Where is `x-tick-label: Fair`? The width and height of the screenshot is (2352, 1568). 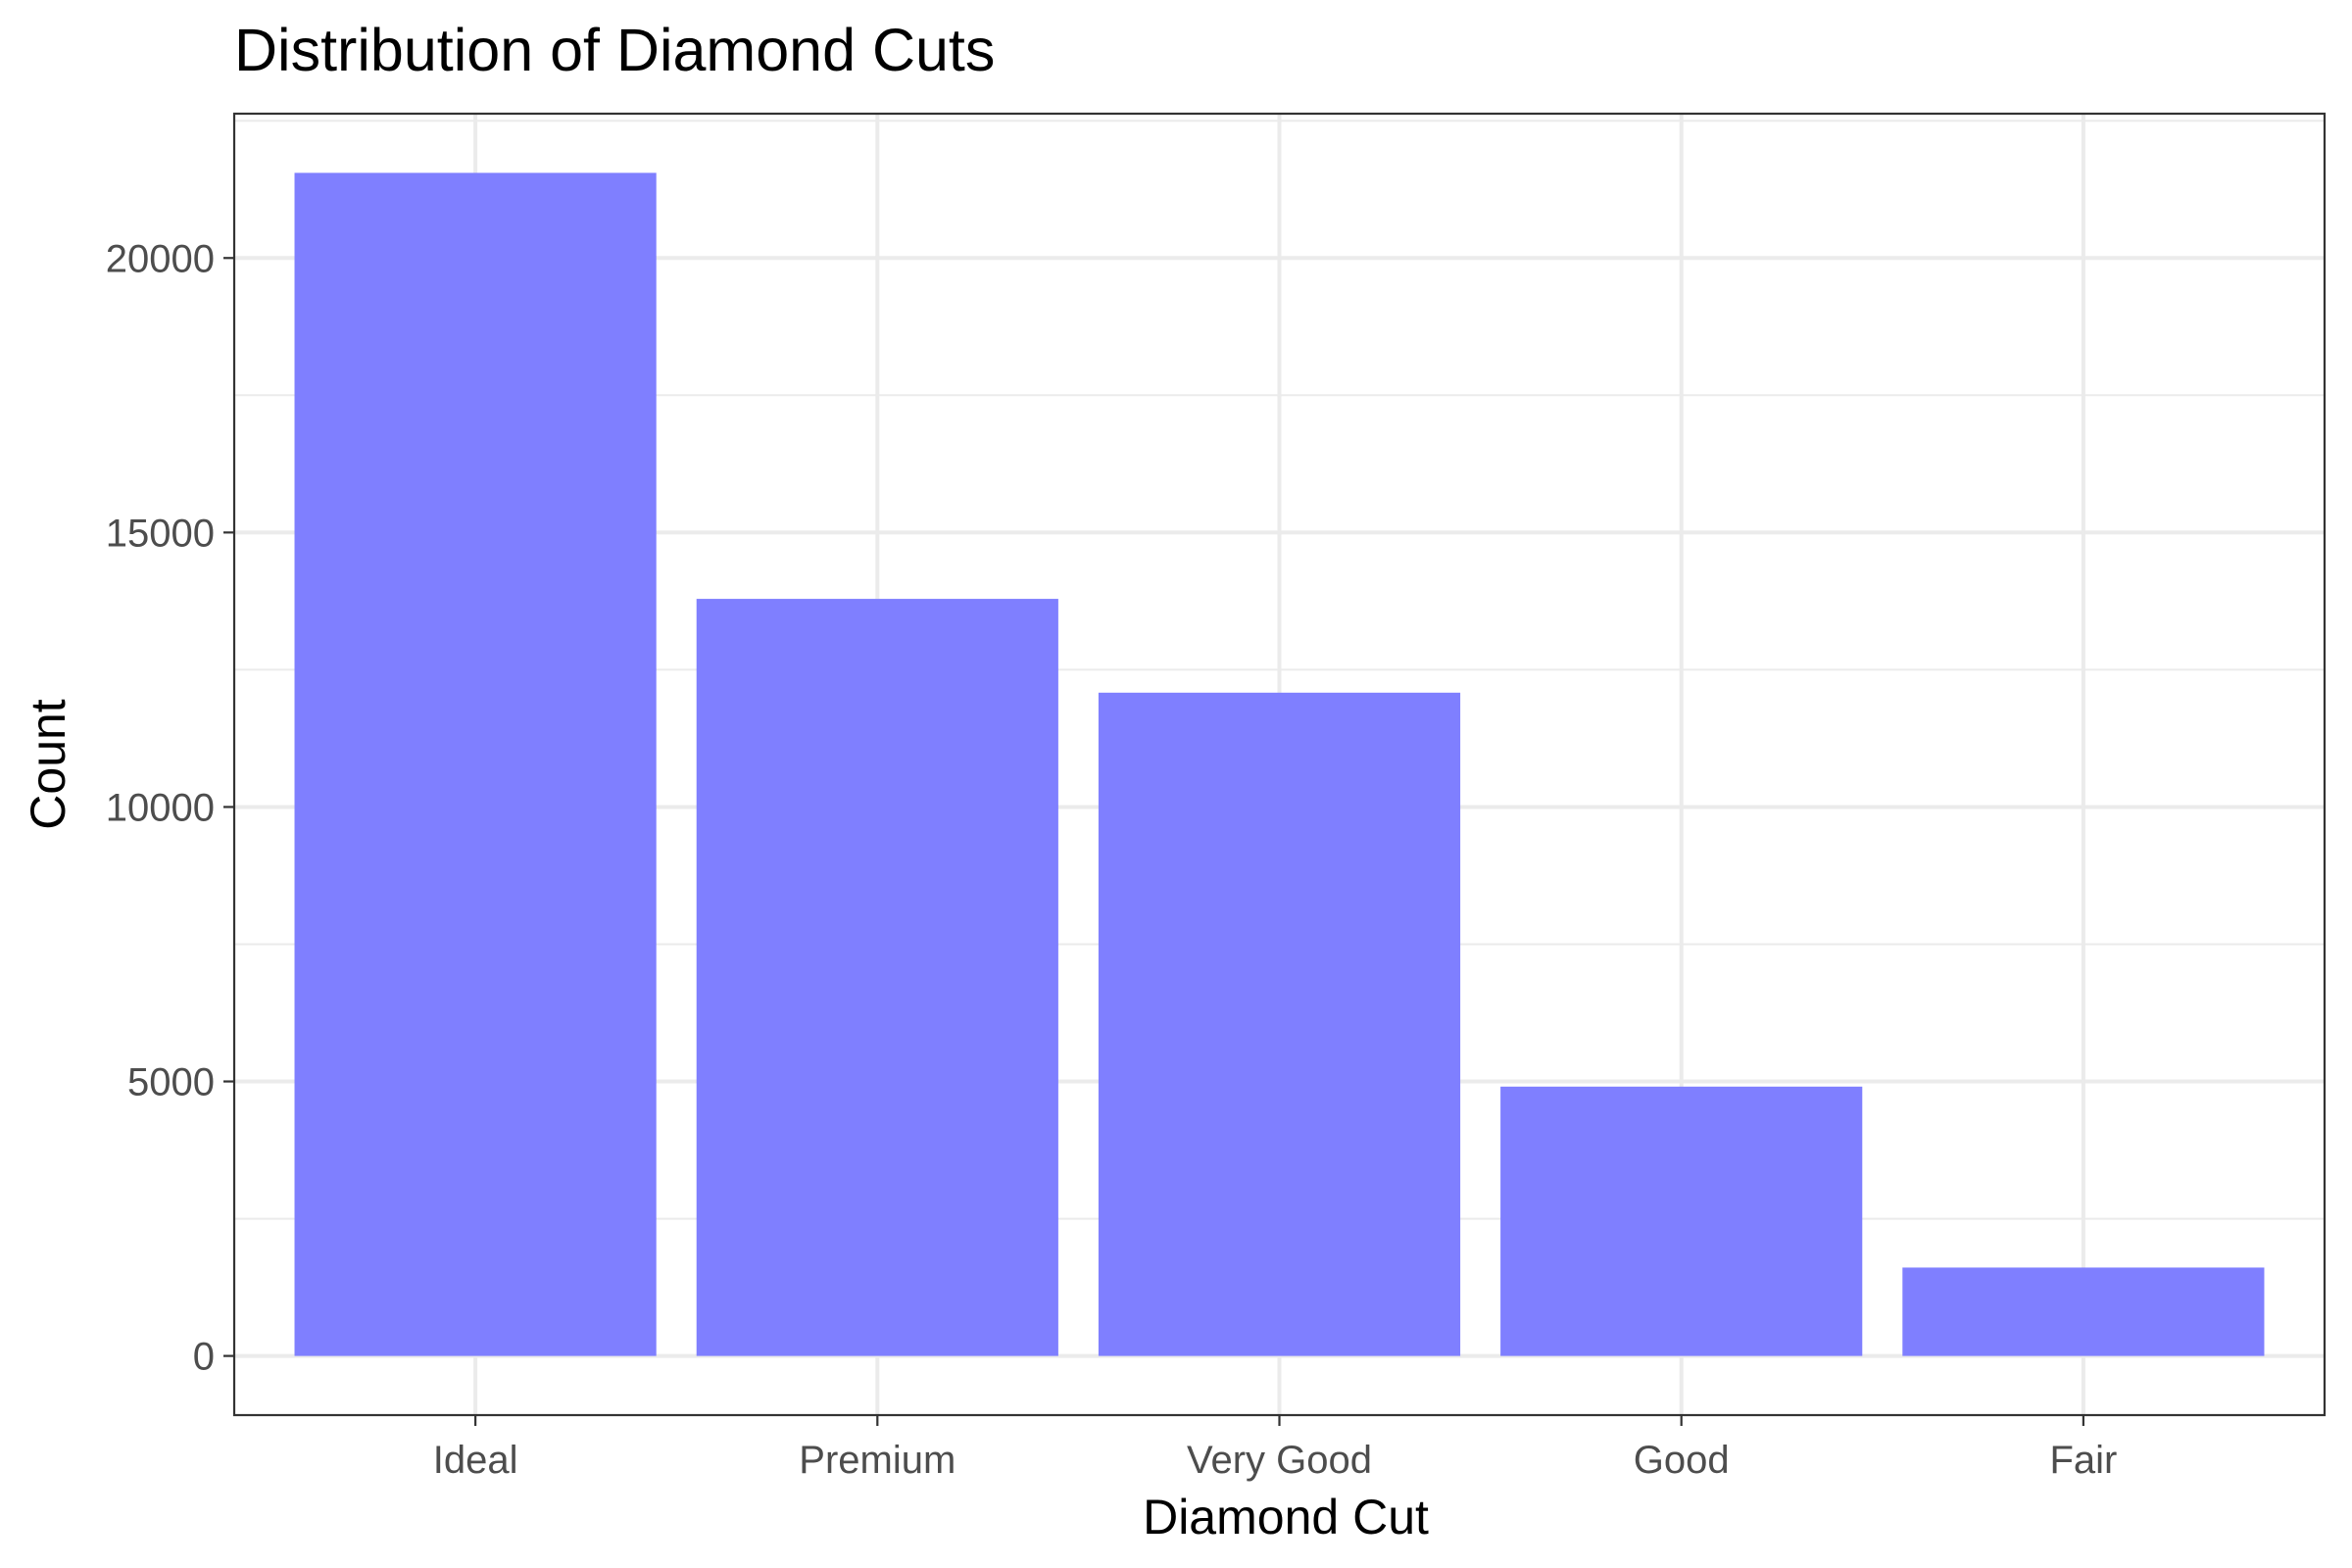 x-tick-label: Fair is located at coordinates (2083, 1460).